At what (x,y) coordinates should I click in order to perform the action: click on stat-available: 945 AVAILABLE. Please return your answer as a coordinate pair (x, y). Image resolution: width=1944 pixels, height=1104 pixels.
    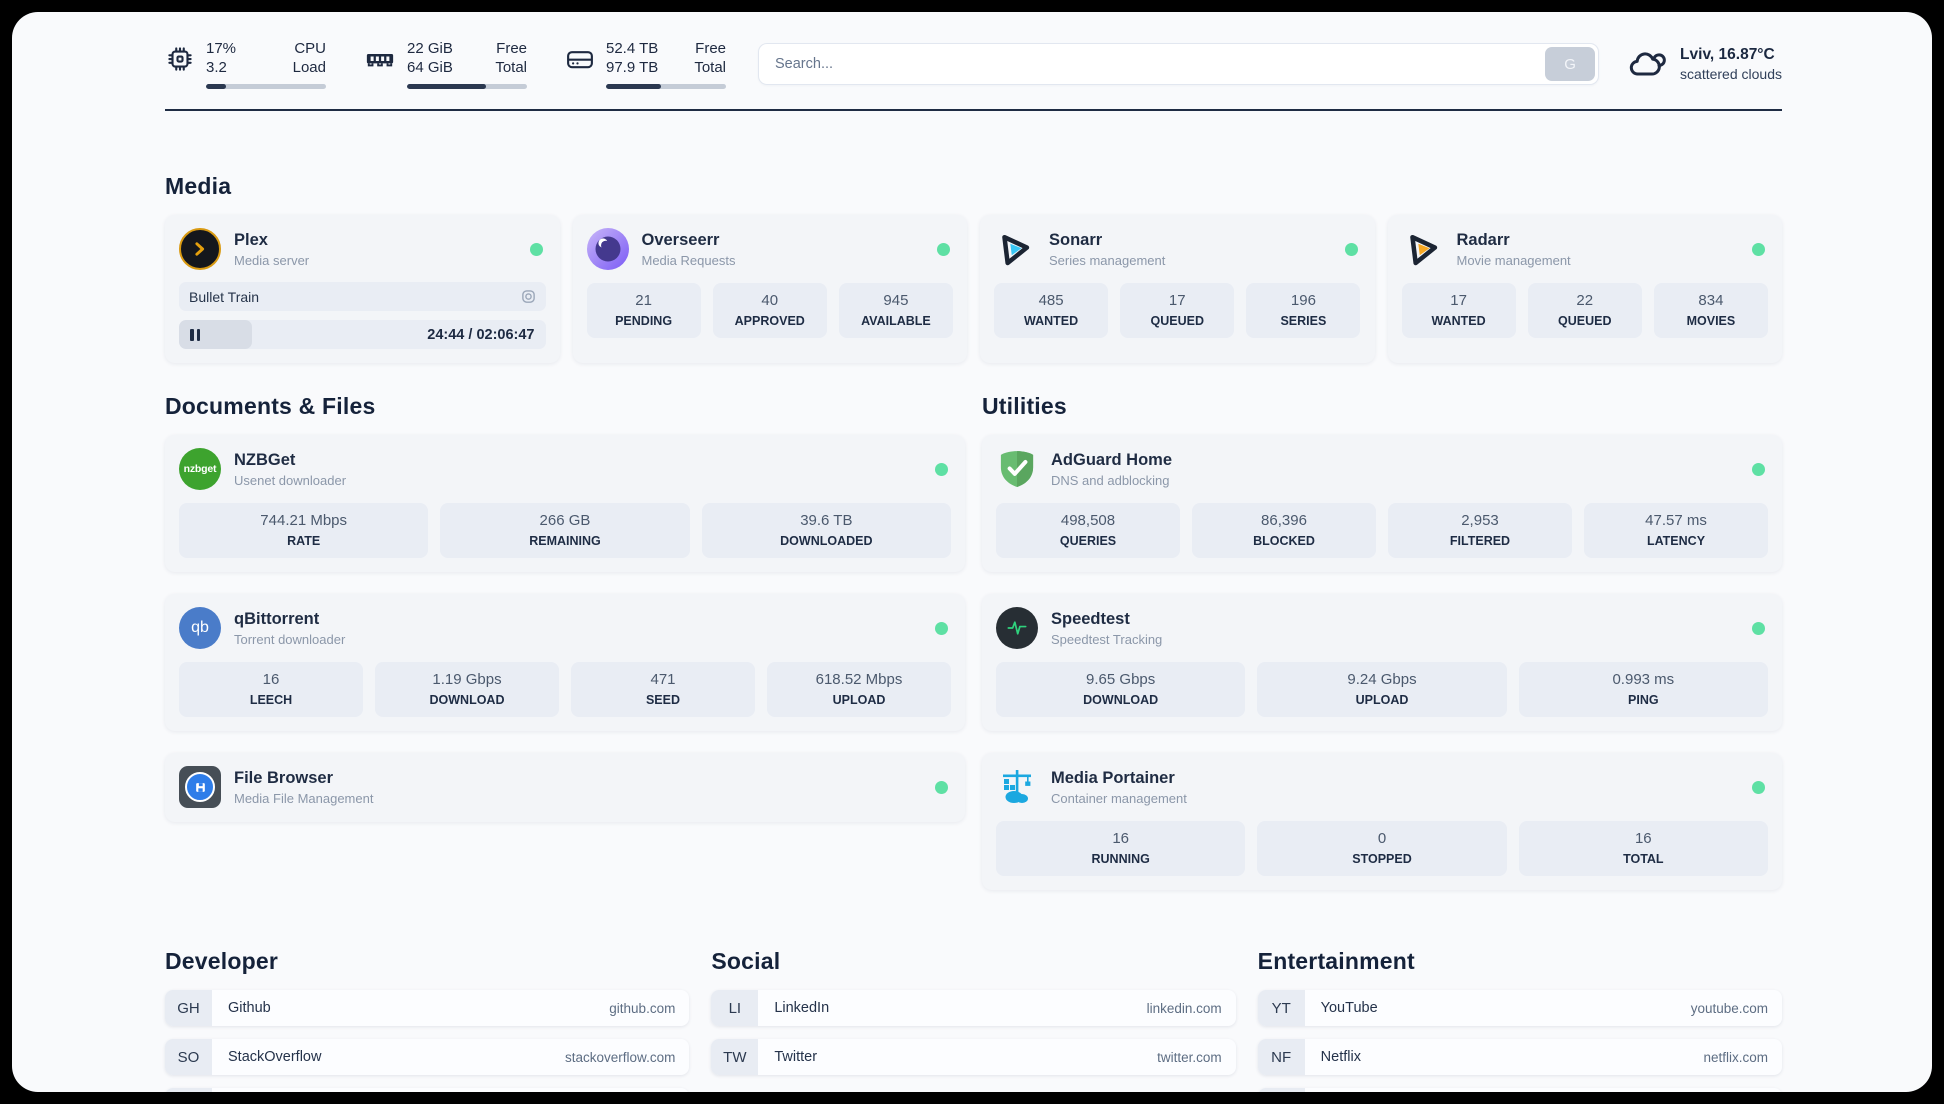
    Looking at the image, I should click on (895, 310).